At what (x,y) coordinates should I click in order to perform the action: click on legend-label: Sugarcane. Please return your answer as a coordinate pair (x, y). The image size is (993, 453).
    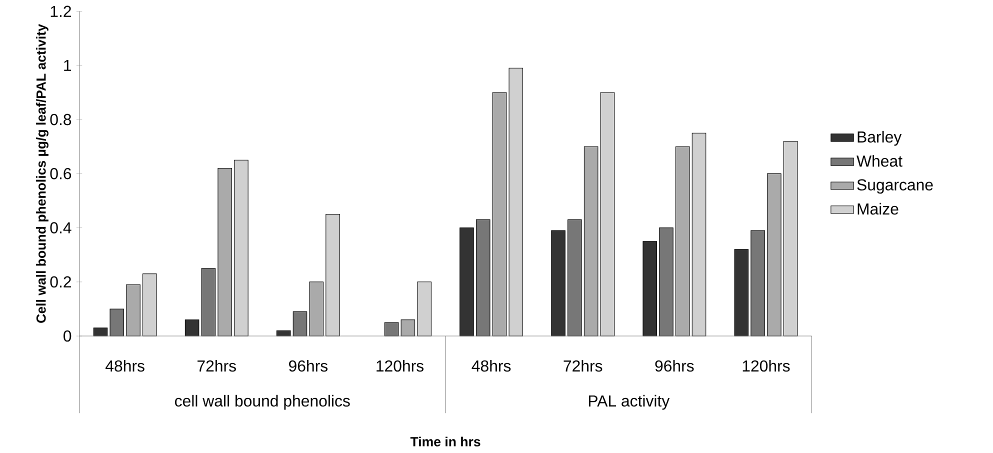
    Looking at the image, I should click on (895, 186).